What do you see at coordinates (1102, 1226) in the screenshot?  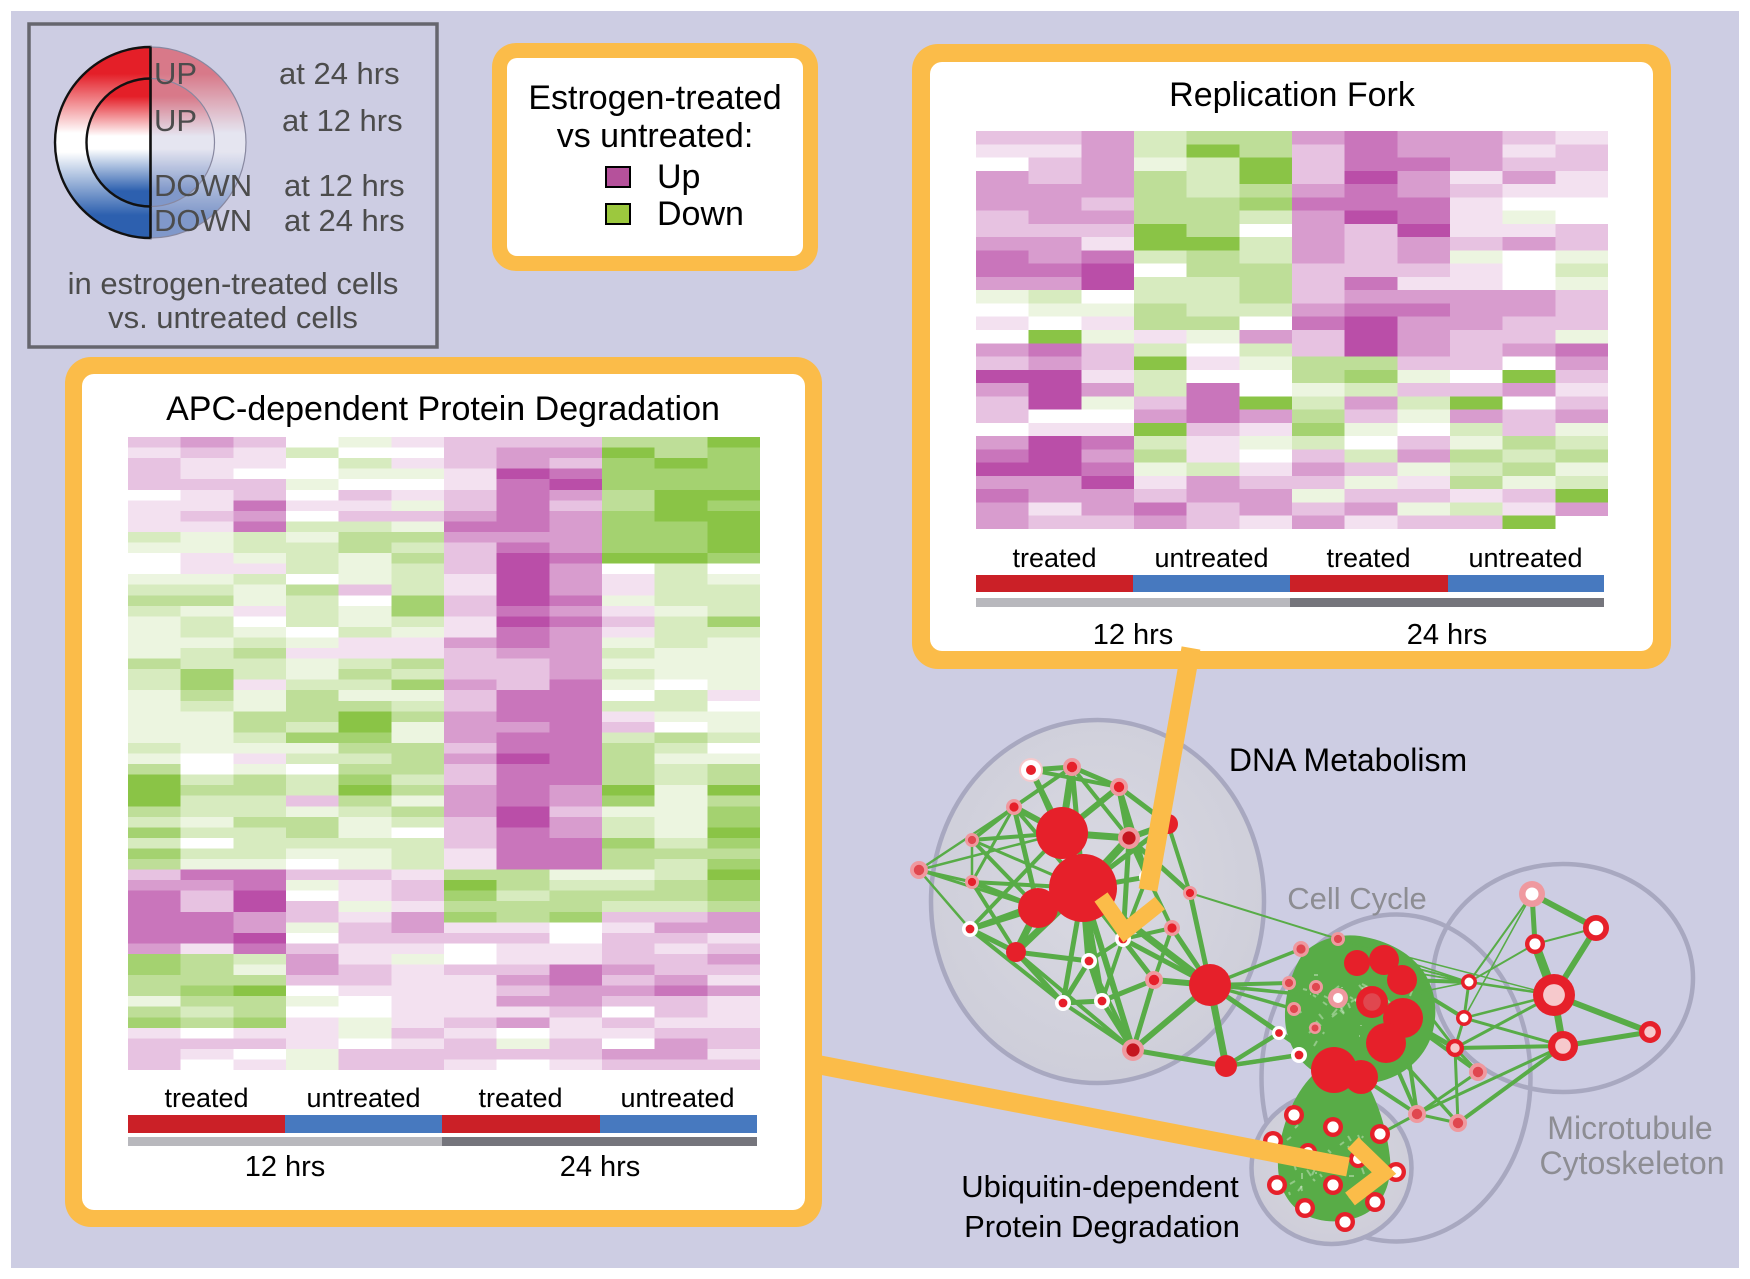 I see `svg-text: Protein Degradation` at bounding box center [1102, 1226].